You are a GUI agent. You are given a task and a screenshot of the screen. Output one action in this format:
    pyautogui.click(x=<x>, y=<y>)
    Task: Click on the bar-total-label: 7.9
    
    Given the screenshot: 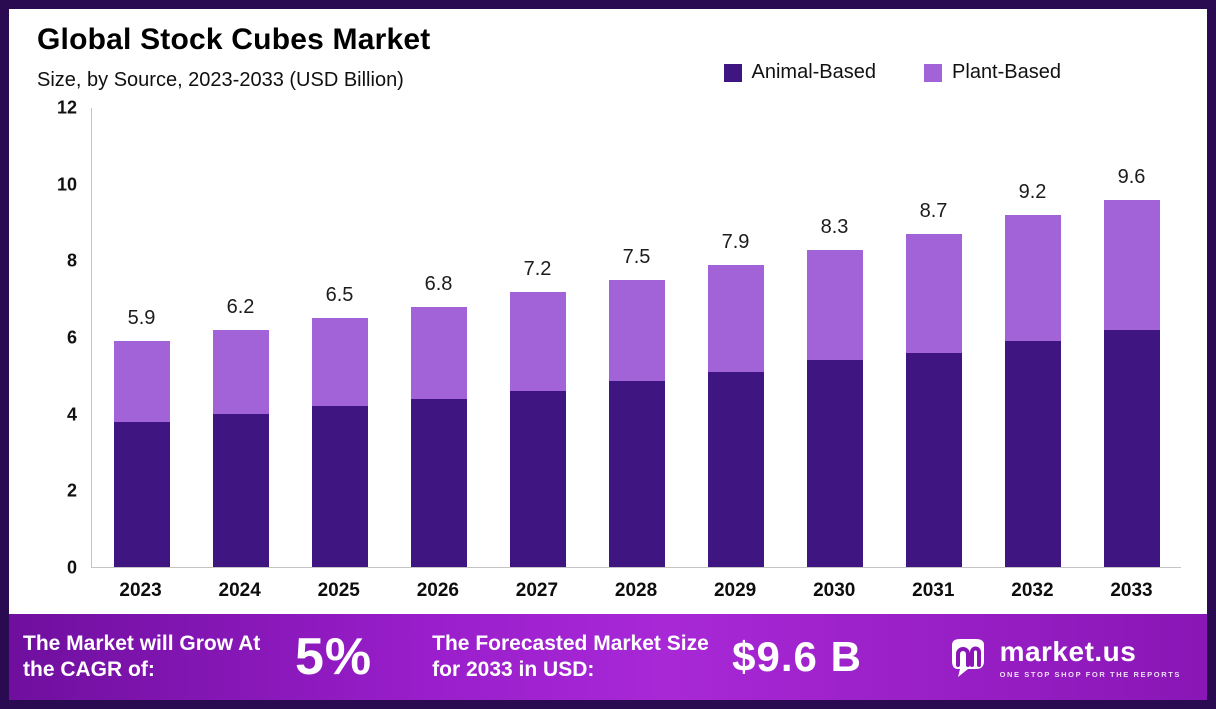 What is the action you would take?
    pyautogui.click(x=735, y=241)
    